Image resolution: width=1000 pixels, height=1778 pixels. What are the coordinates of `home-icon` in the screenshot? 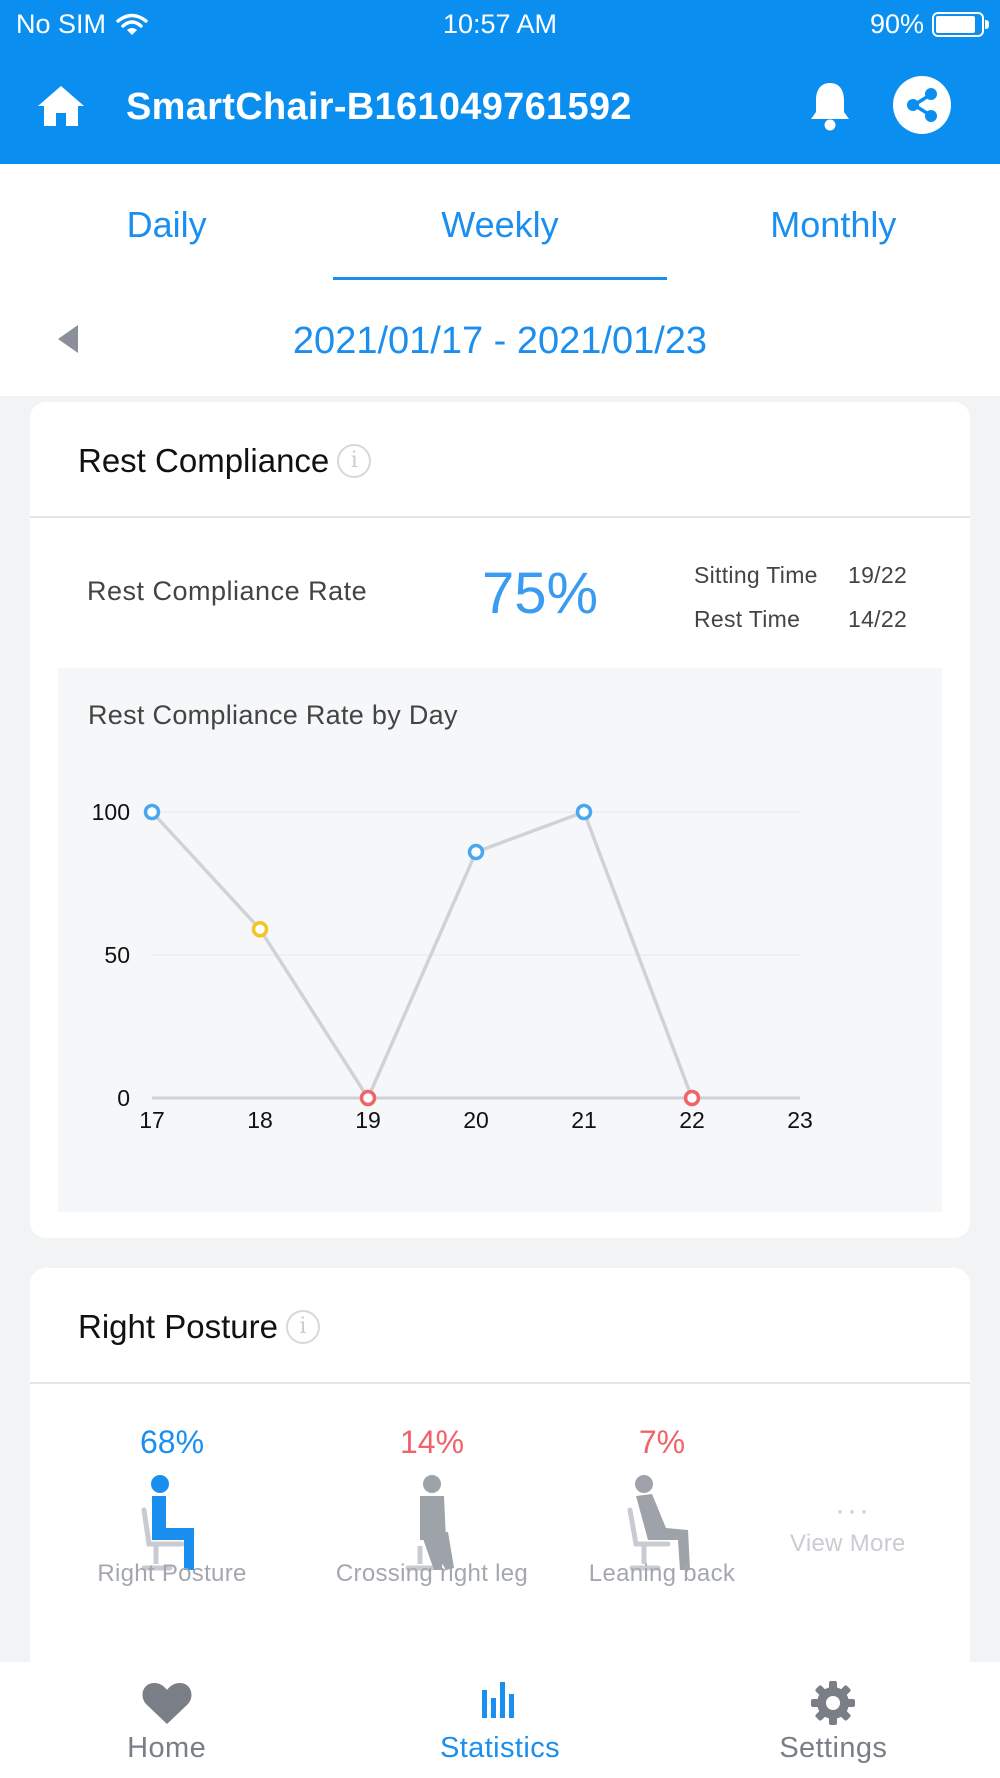 It's located at (61, 106).